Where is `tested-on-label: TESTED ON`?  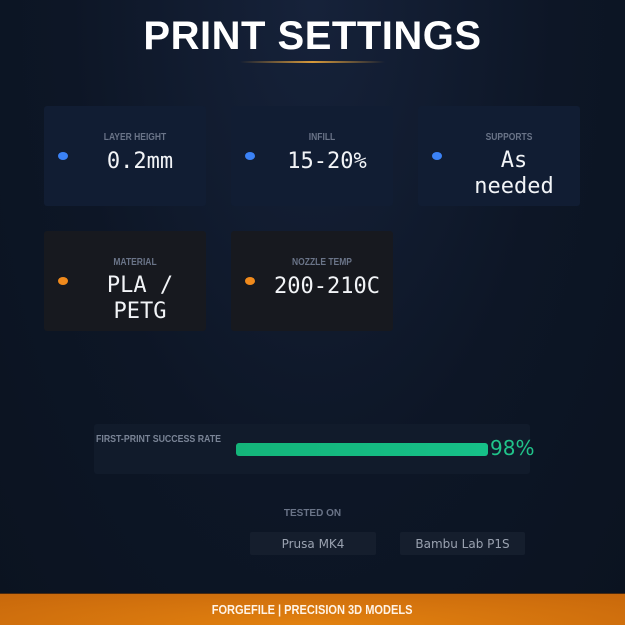
tested-on-label: TESTED ON is located at coordinates (312, 513).